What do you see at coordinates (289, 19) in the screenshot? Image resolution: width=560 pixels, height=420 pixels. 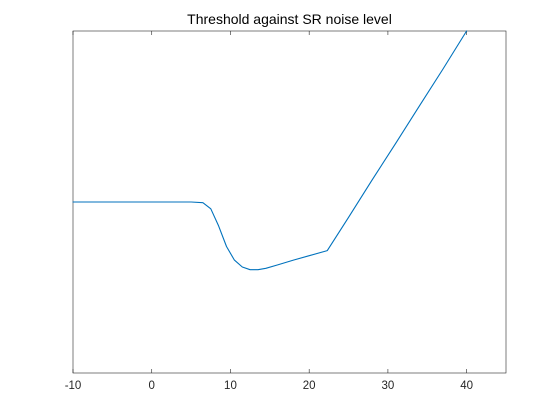 I see `chart-title: Threshold against SR noise level` at bounding box center [289, 19].